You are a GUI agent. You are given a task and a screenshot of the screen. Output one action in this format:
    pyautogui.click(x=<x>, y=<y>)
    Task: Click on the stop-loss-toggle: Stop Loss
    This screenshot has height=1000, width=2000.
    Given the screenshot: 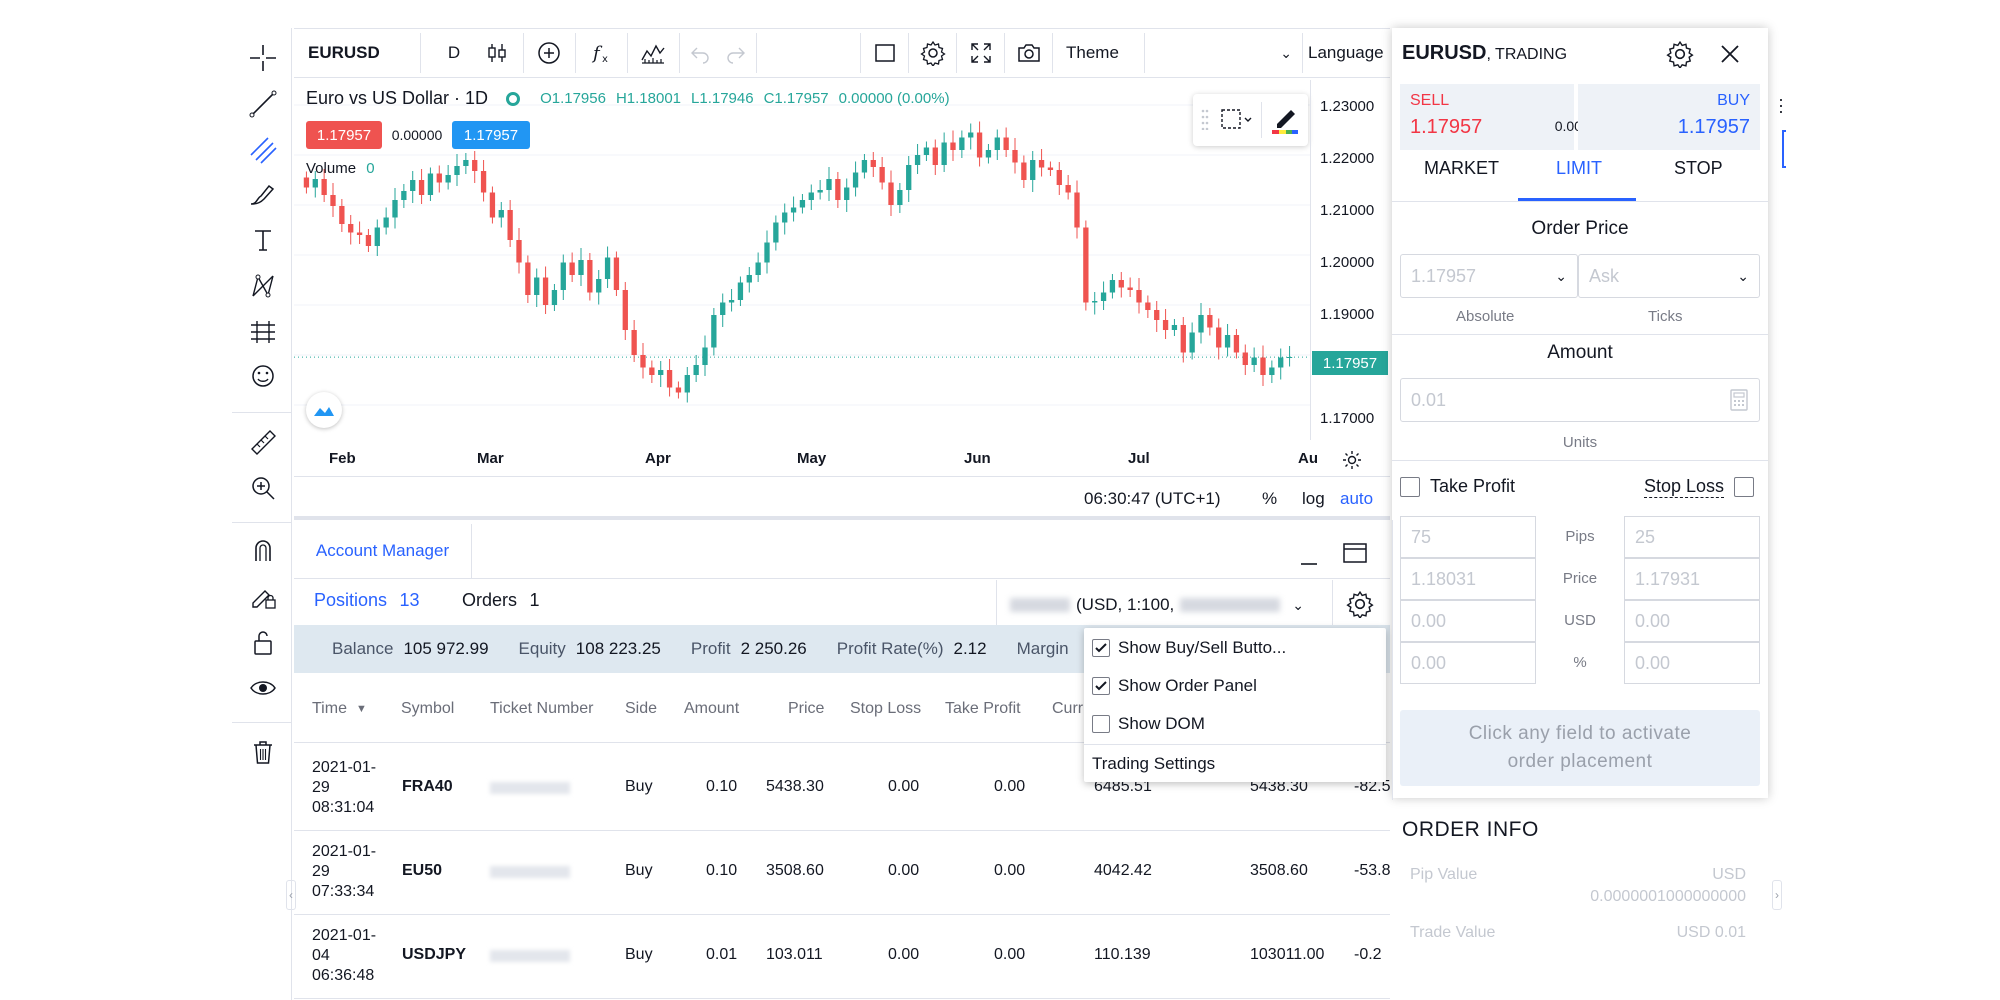 What is the action you would take?
    pyautogui.click(x=1699, y=487)
    